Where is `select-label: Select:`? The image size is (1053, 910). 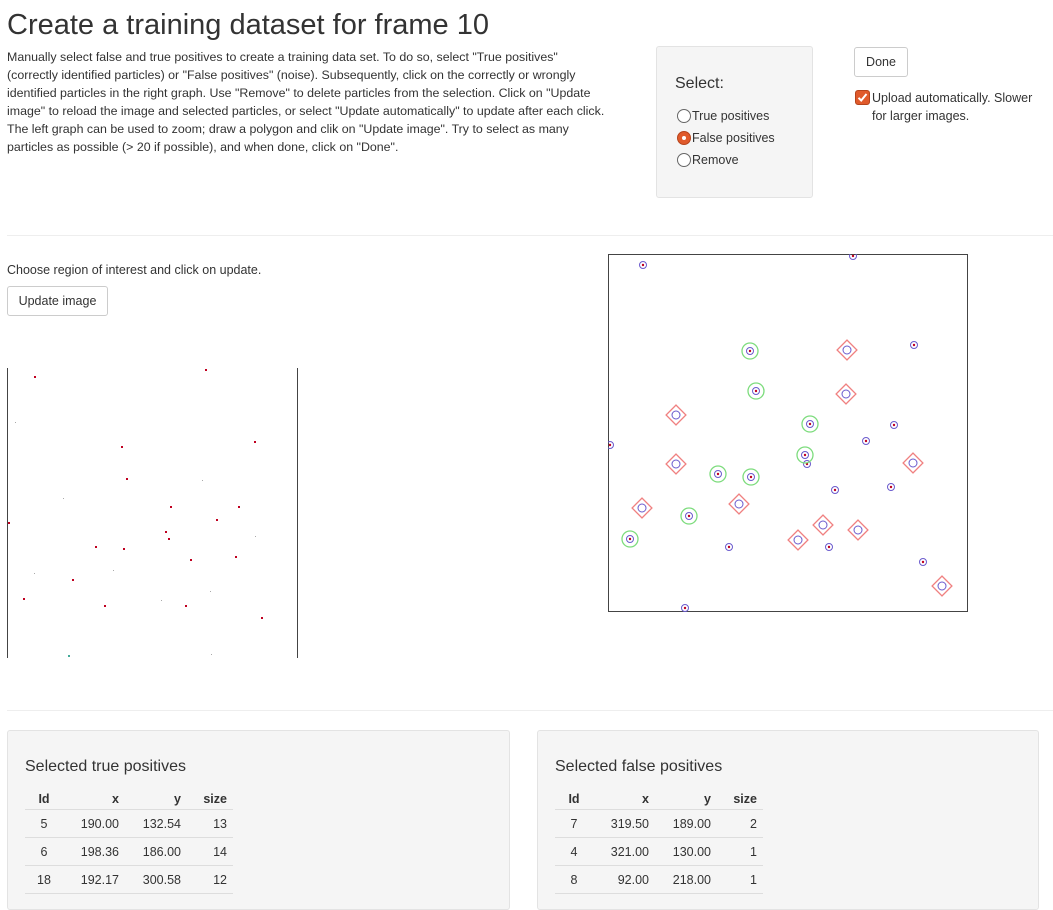
select-label: Select: is located at coordinates (699, 83).